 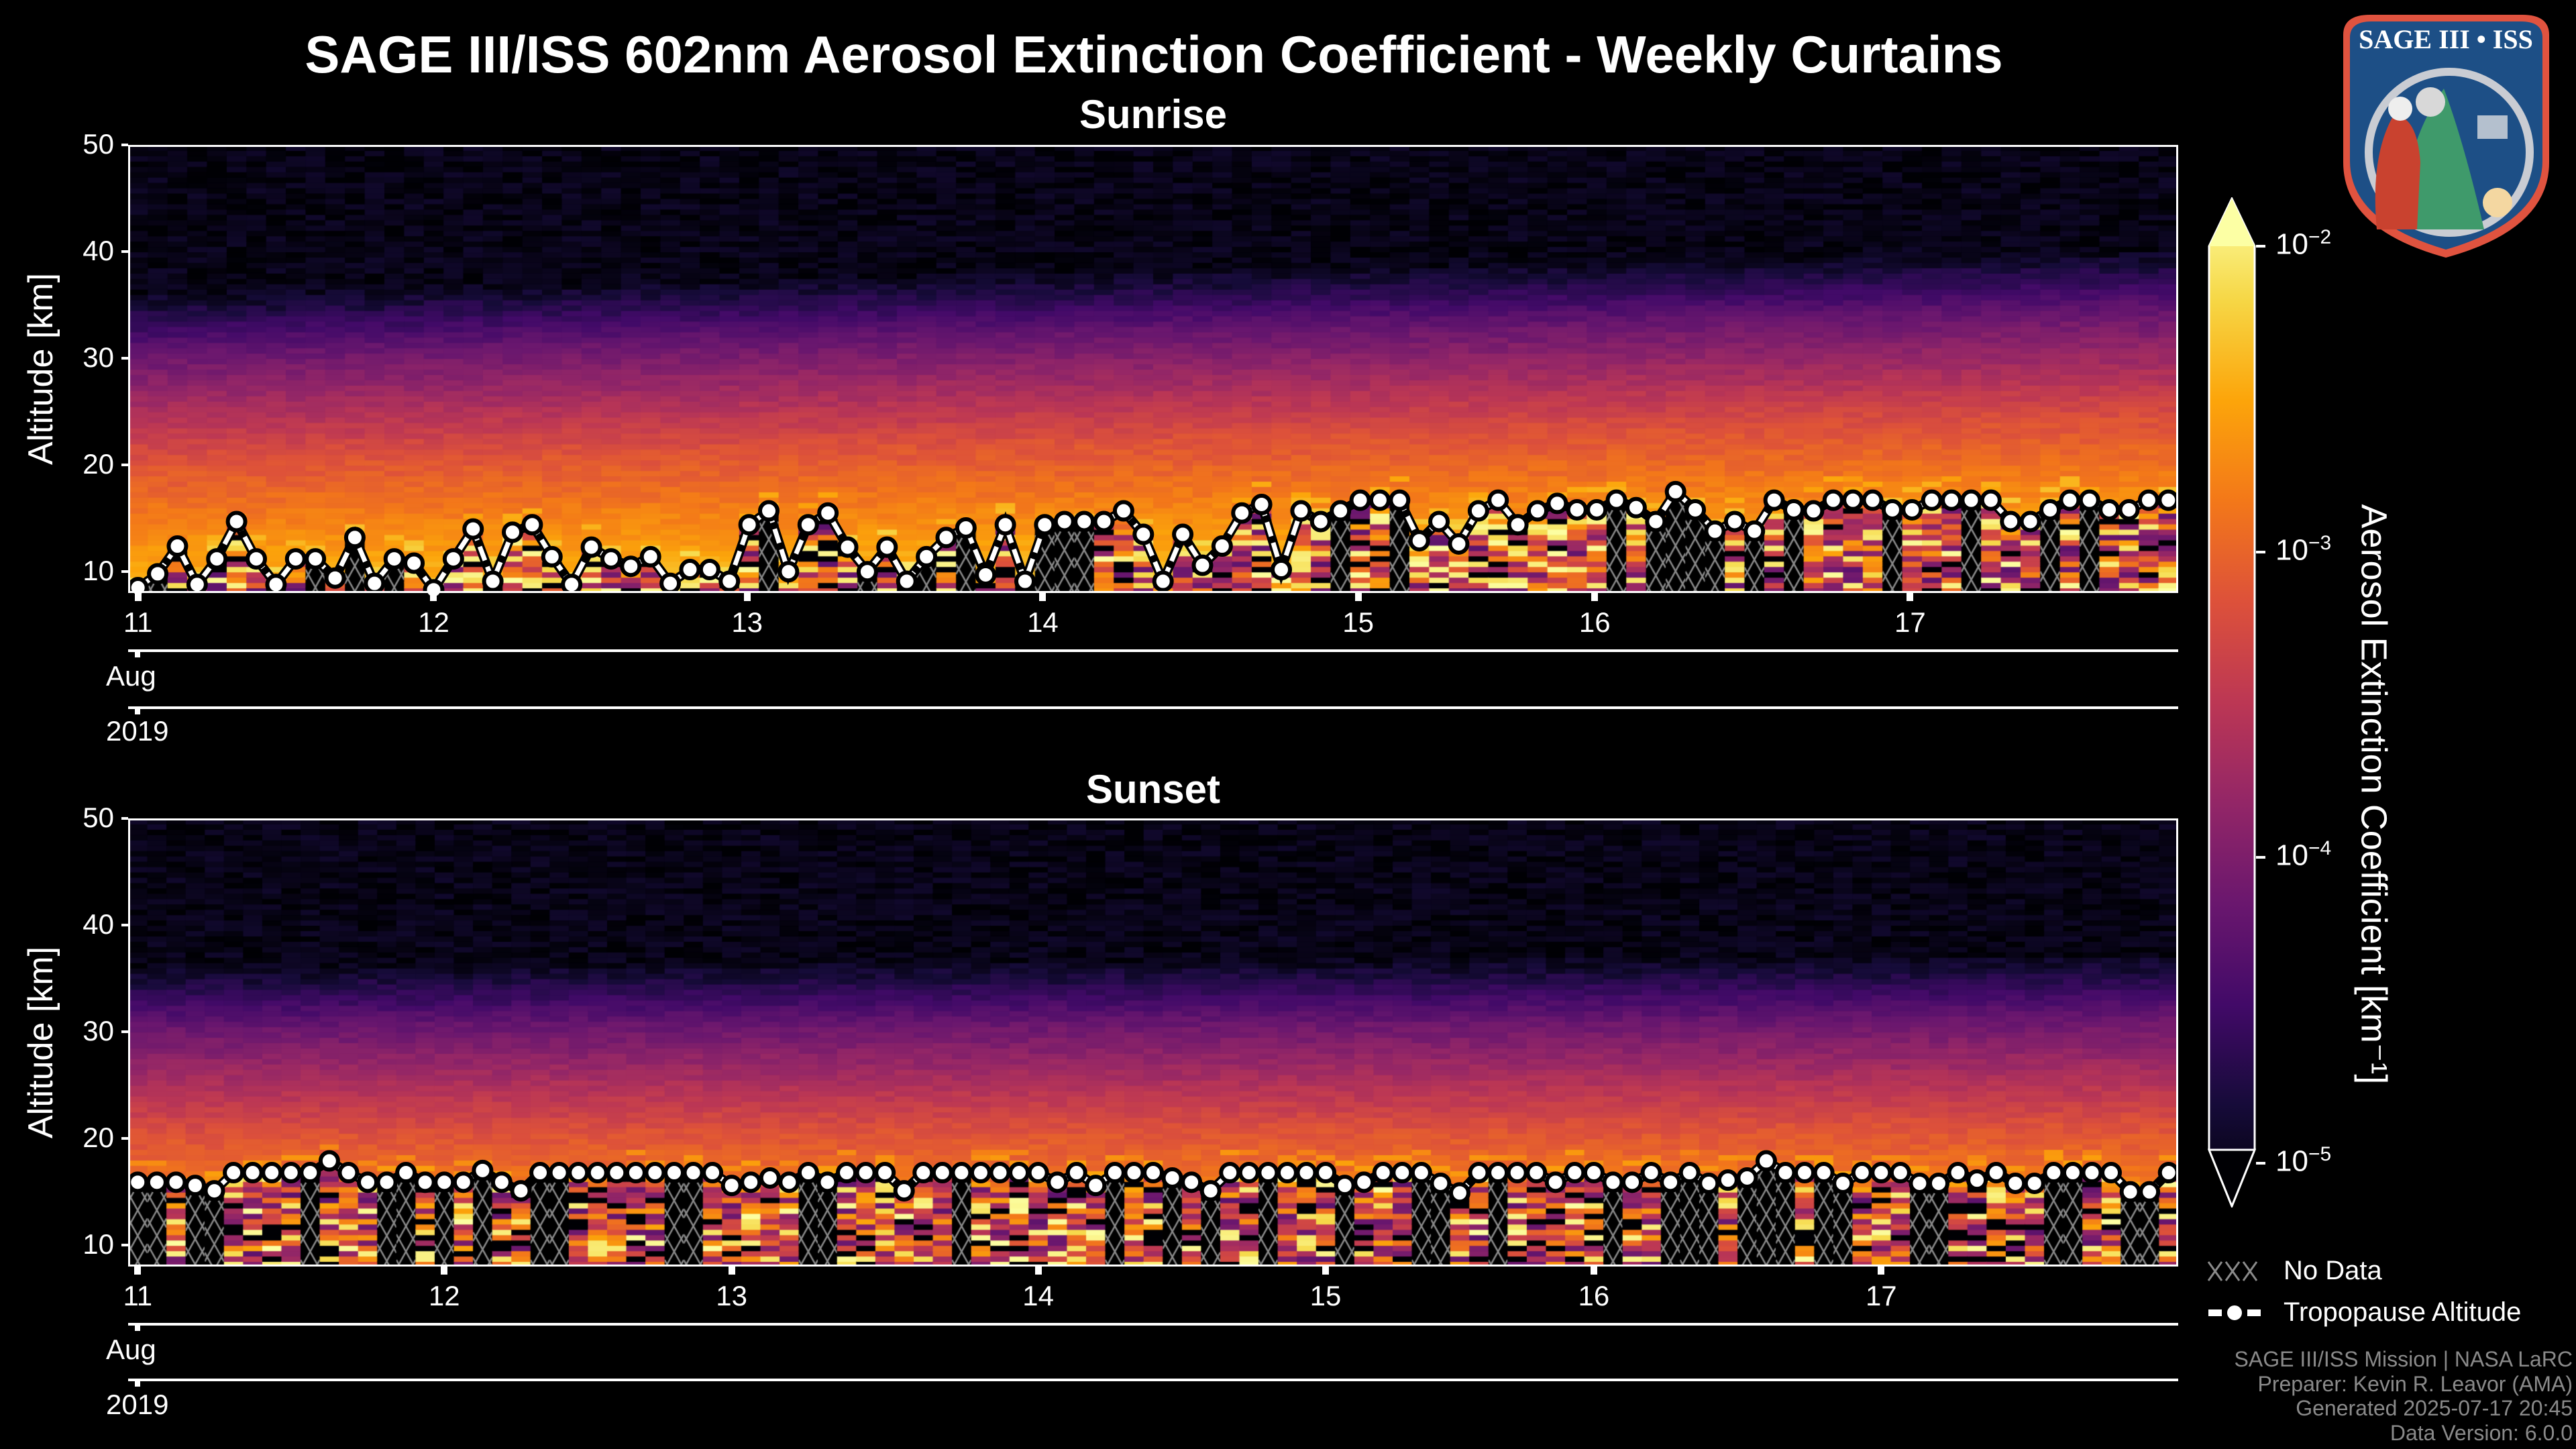 What do you see at coordinates (2303, 550) in the screenshot?
I see `colorbar-tick-label: 10⁻³` at bounding box center [2303, 550].